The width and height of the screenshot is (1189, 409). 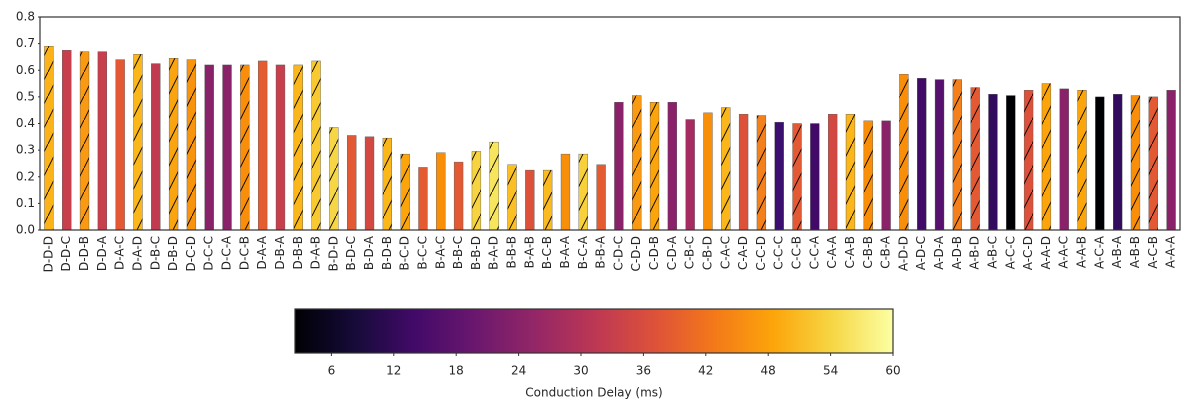 I want to click on x-tick-label: B-A-A, so click(x=565, y=251).